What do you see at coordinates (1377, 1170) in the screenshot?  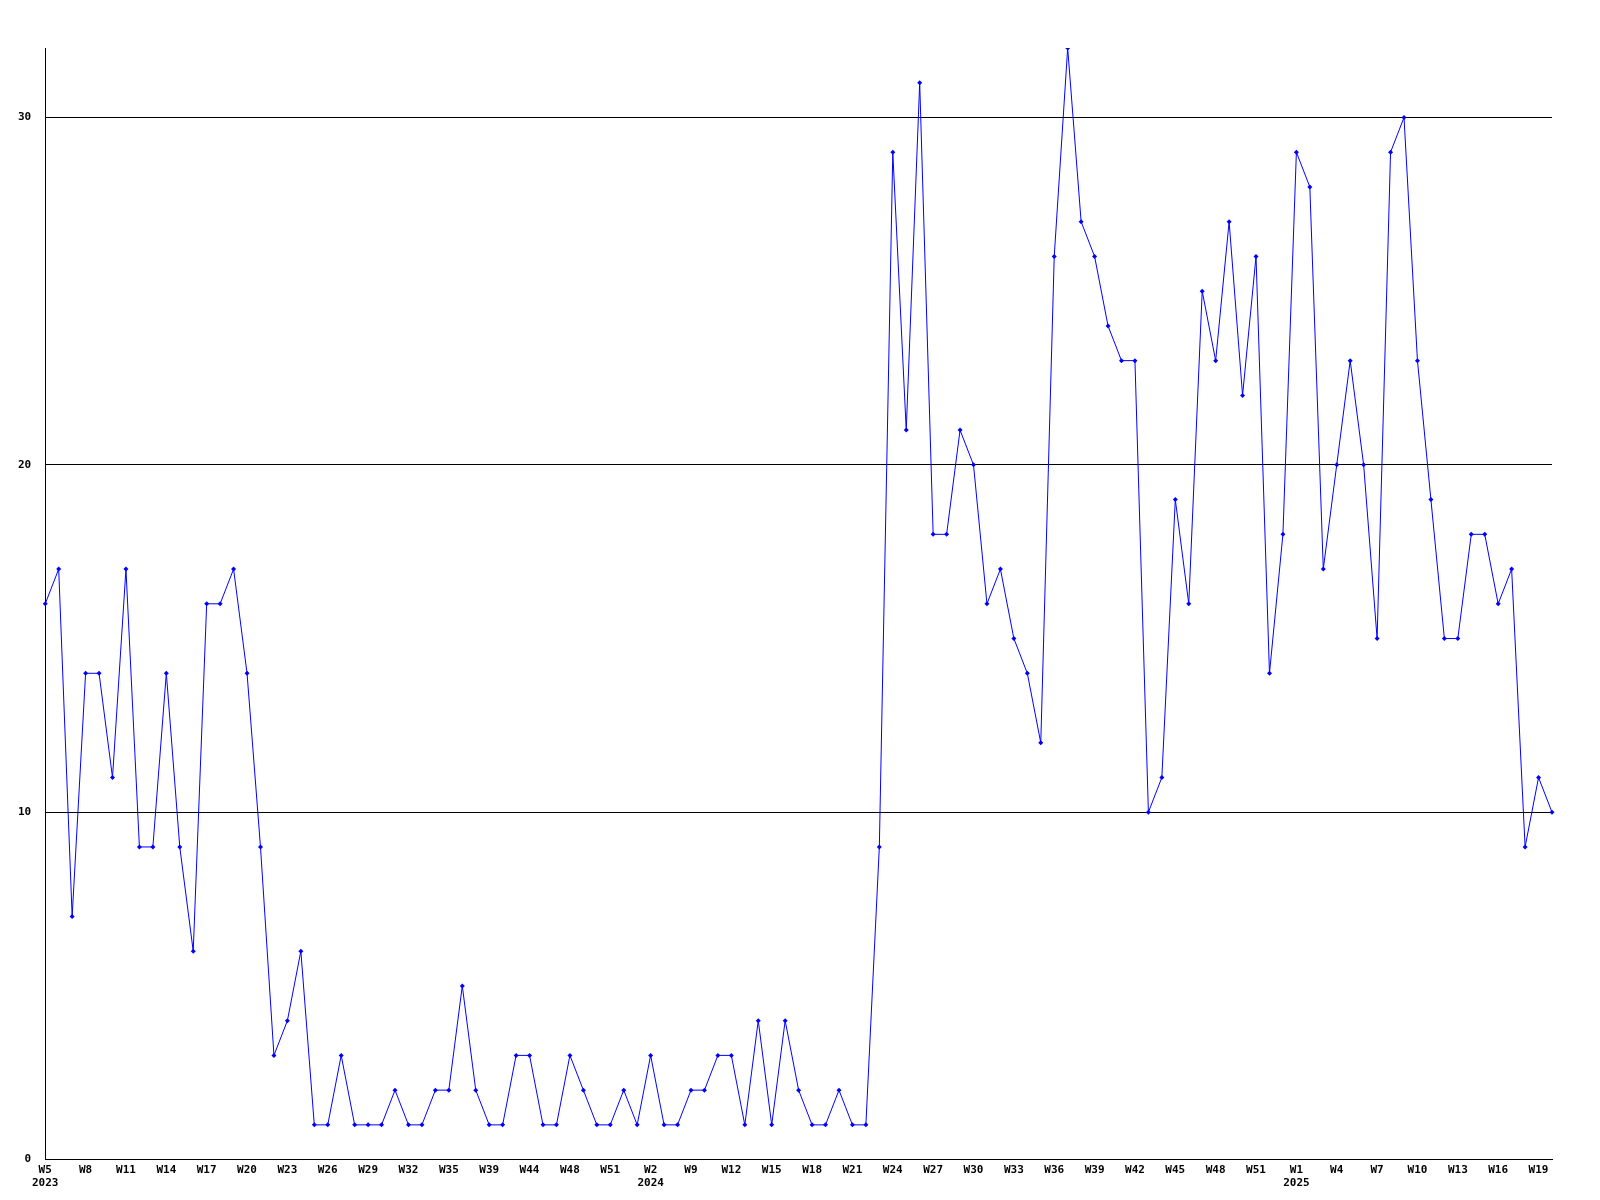 I see `x-tick-label: W7` at bounding box center [1377, 1170].